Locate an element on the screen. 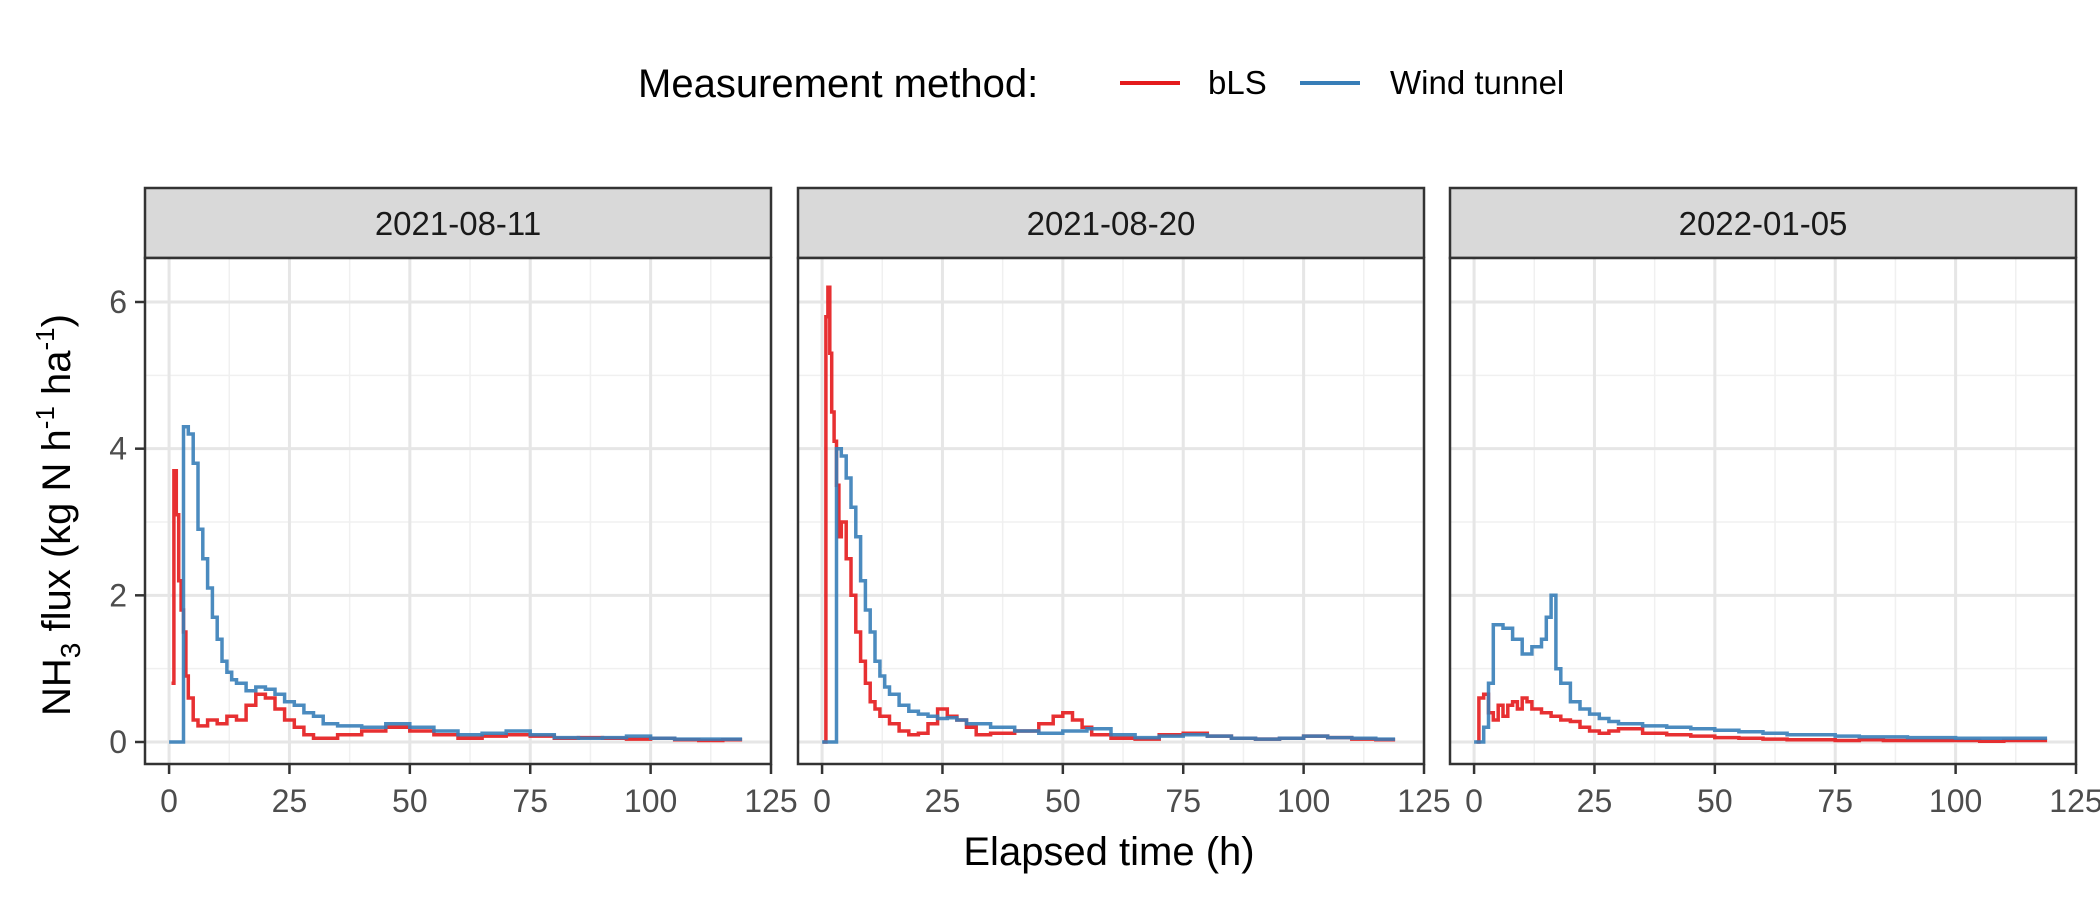 The height and width of the screenshot is (900, 2100). y-tick-label: 2 is located at coordinates (118, 595).